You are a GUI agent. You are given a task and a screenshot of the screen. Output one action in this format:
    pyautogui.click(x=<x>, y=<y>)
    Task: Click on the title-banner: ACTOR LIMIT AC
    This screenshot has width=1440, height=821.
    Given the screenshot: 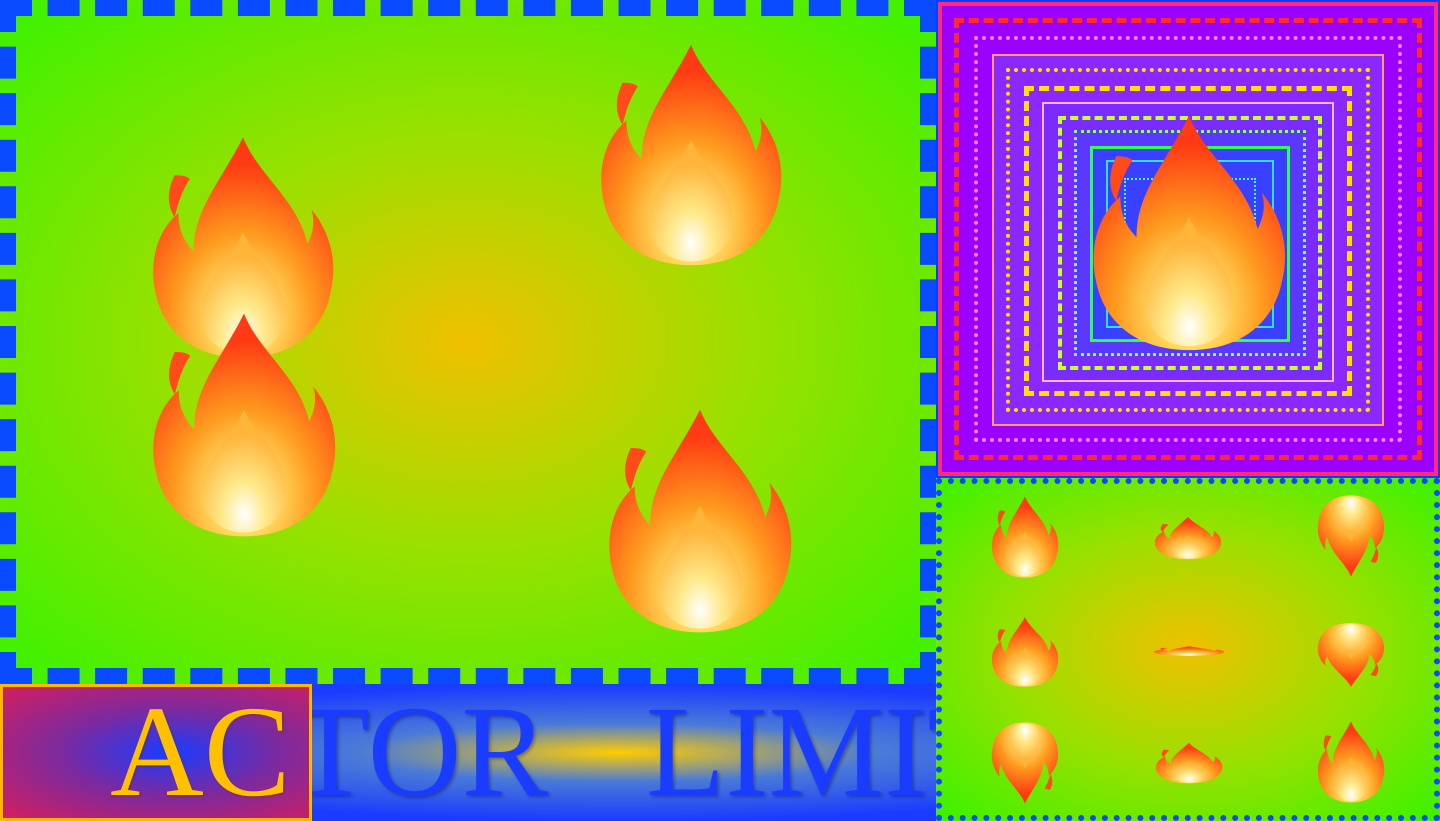 What is the action you would take?
    pyautogui.click(x=468, y=752)
    